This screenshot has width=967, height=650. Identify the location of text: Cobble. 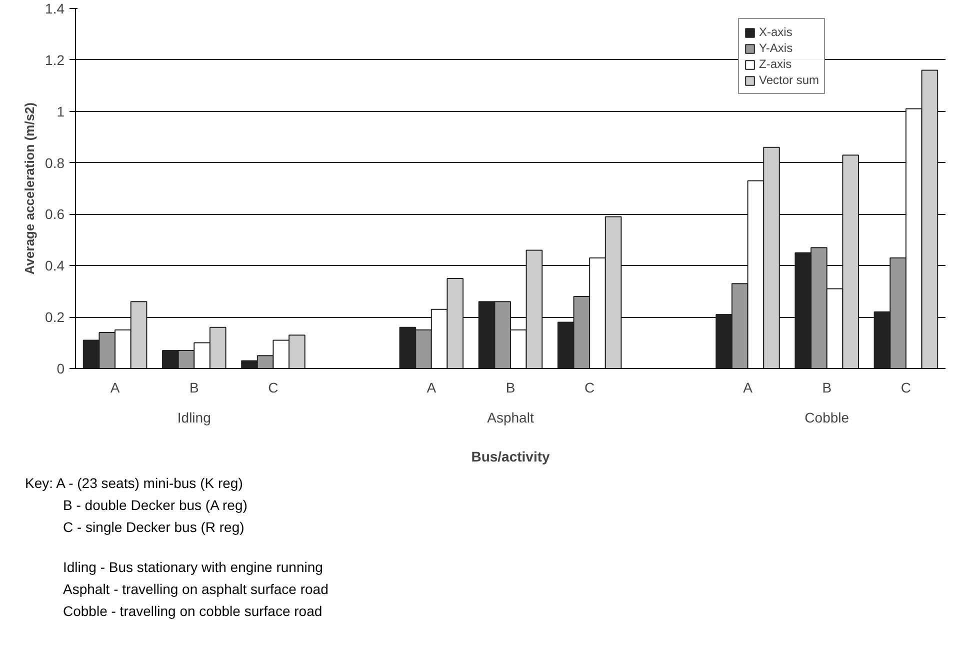
(827, 418).